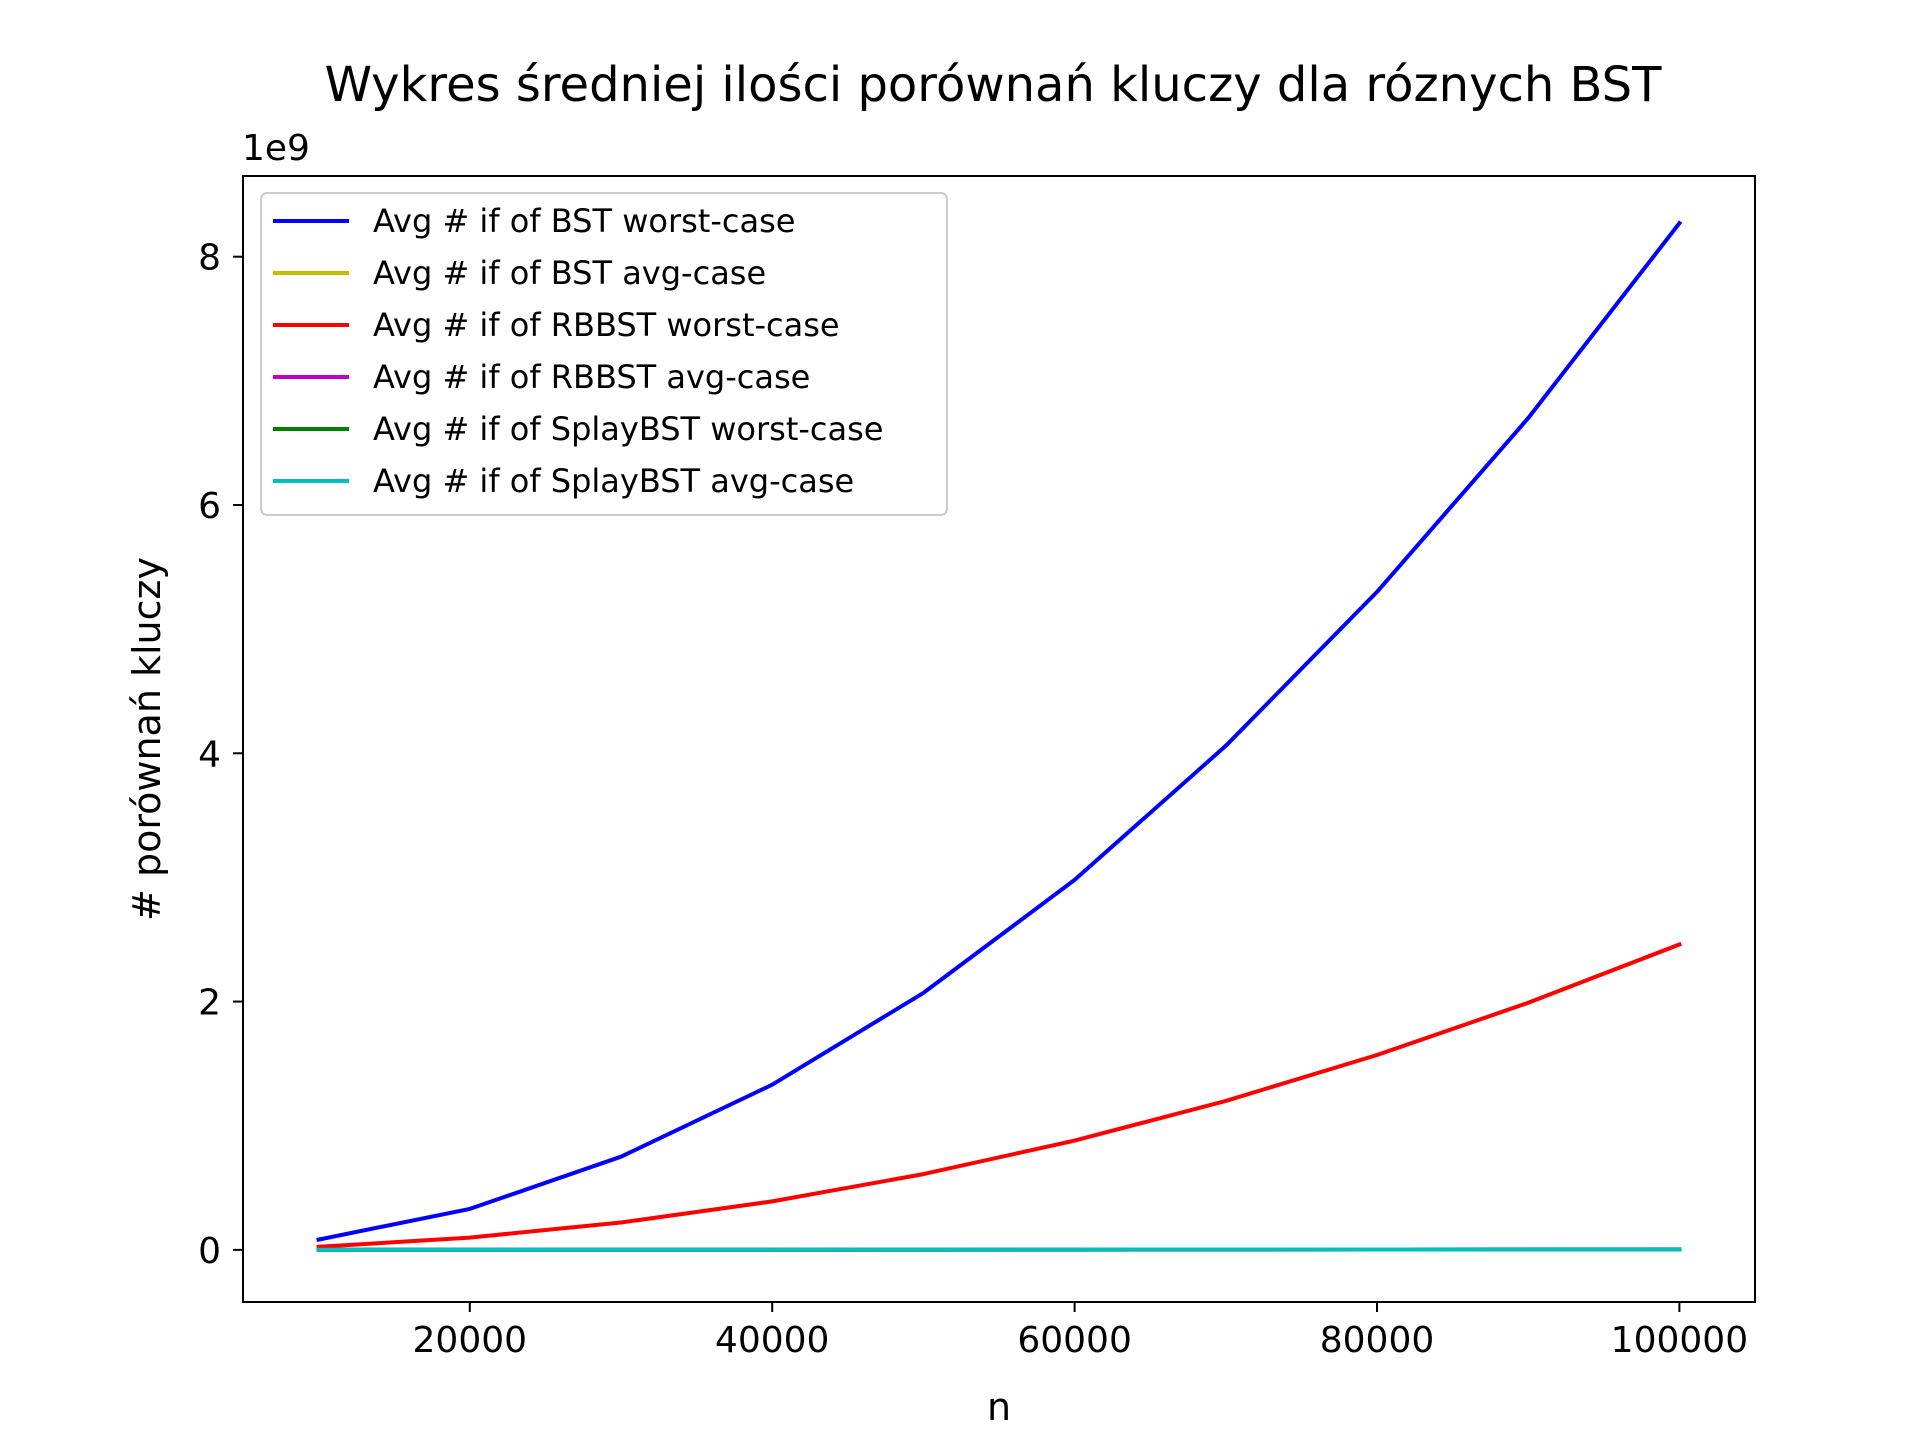  What do you see at coordinates (209, 258) in the screenshot?
I see `y-tick-label-4: 8` at bounding box center [209, 258].